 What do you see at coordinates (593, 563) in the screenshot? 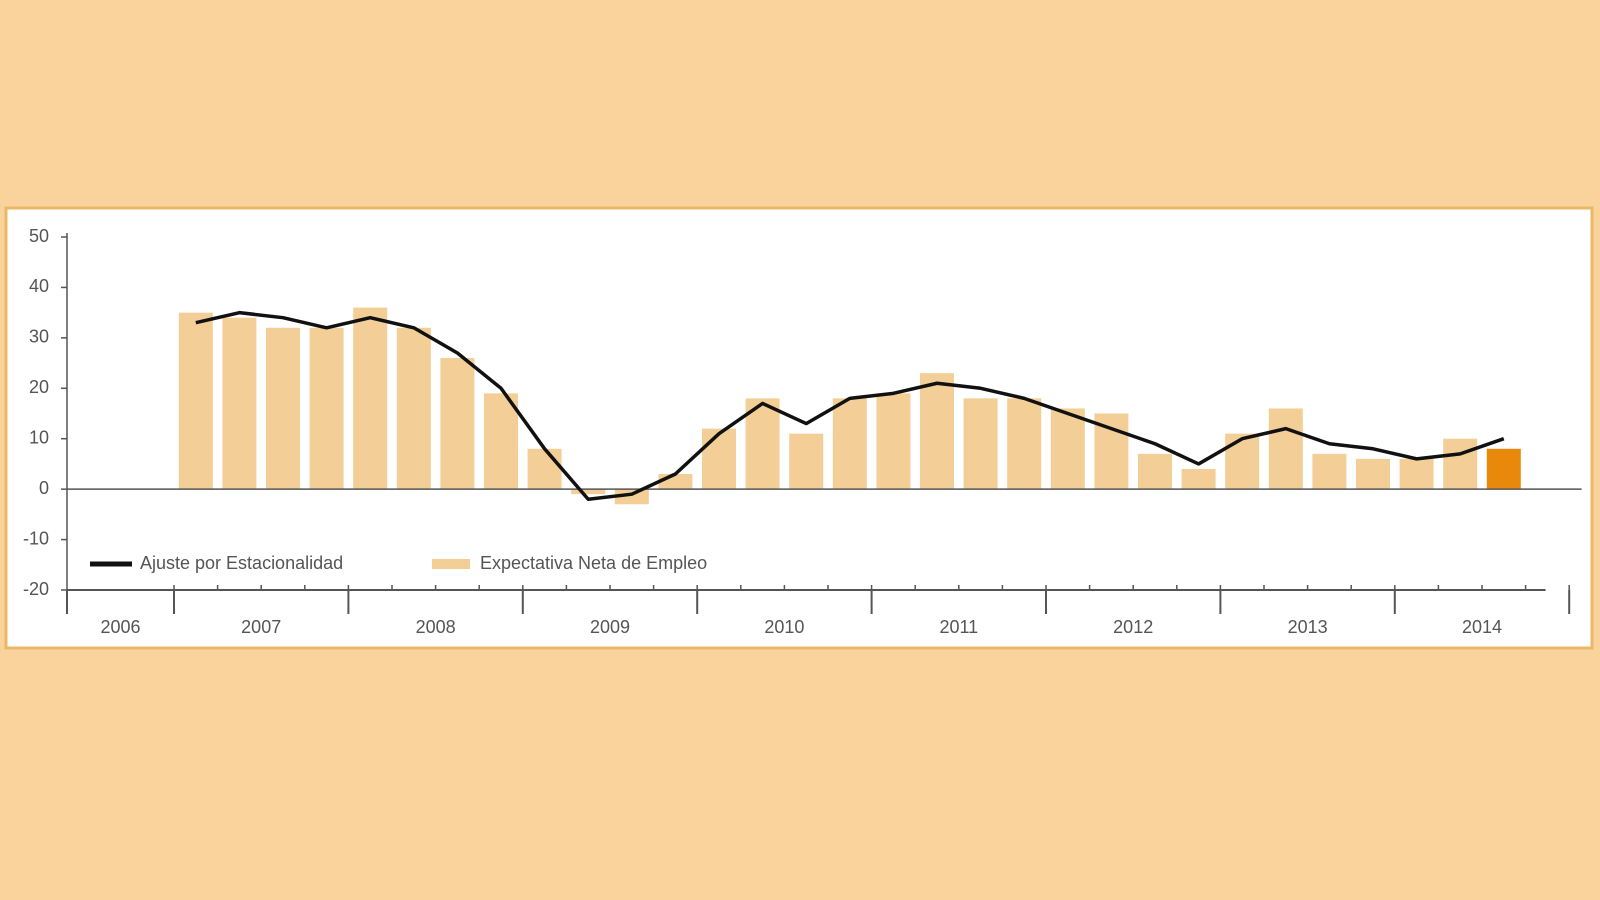
I see `legend-label: Expectativa Neta de Empleo` at bounding box center [593, 563].